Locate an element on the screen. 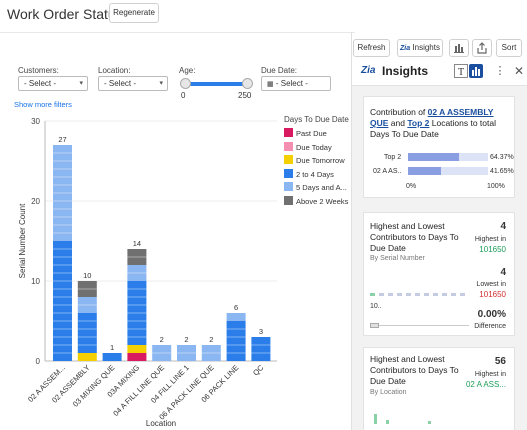 The width and height of the screenshot is (527, 430). mini-scroll-track is located at coordinates (424, 325).